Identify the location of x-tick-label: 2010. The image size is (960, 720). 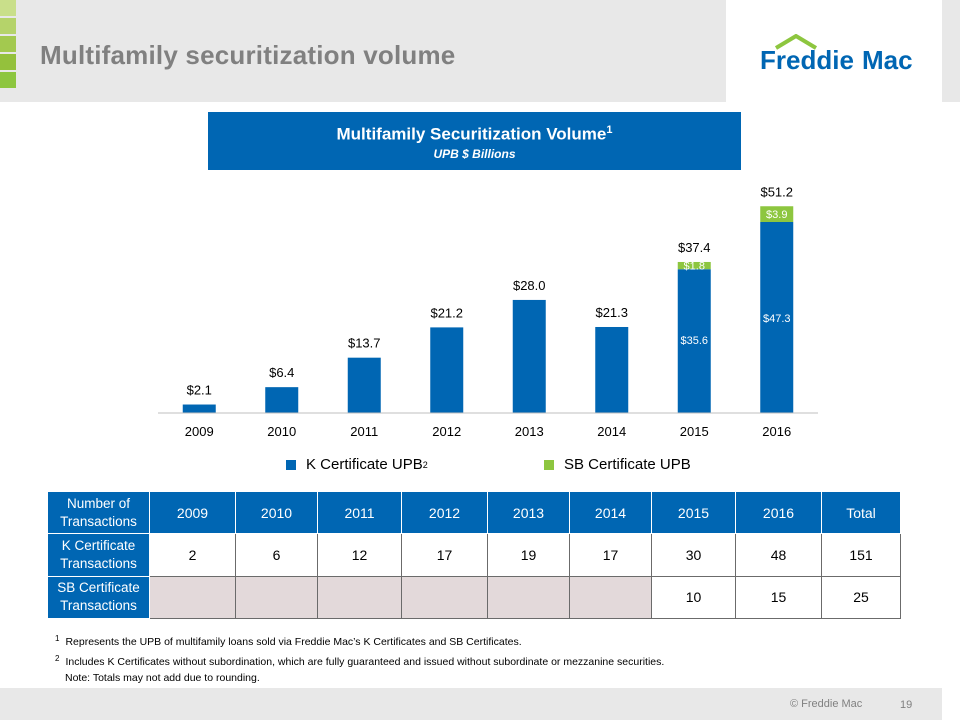
(281, 431).